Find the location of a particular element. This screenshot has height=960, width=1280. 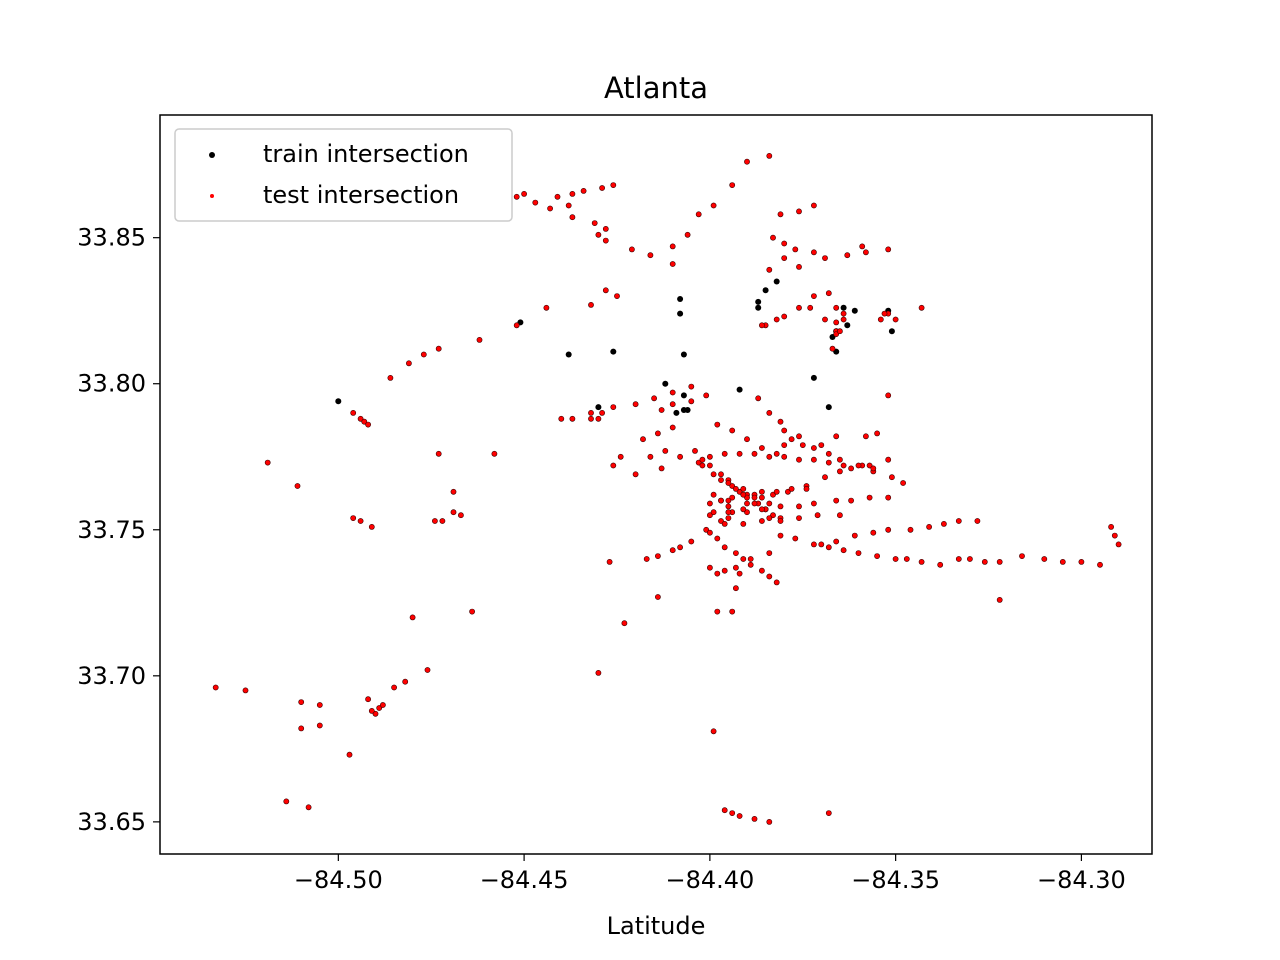

legend-box is located at coordinates (343, 175).